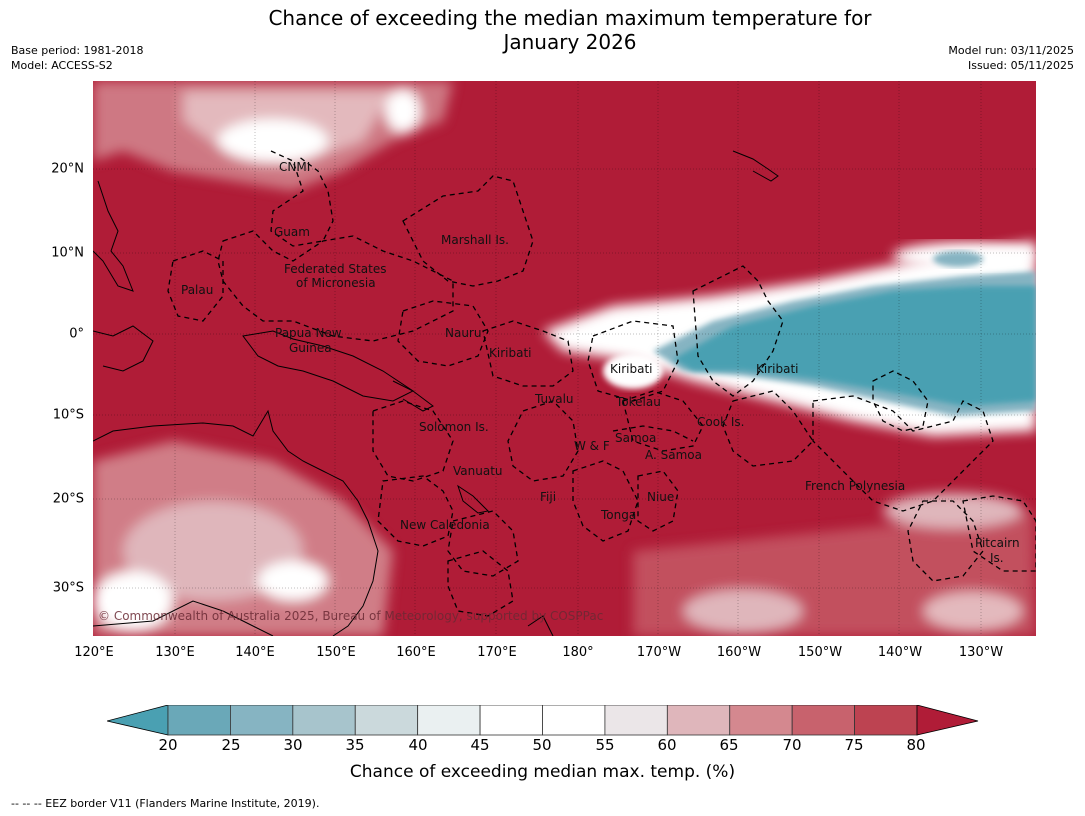 The image size is (1085, 816). What do you see at coordinates (638, 402) in the screenshot?
I see `label-tokelau: Tokelau` at bounding box center [638, 402].